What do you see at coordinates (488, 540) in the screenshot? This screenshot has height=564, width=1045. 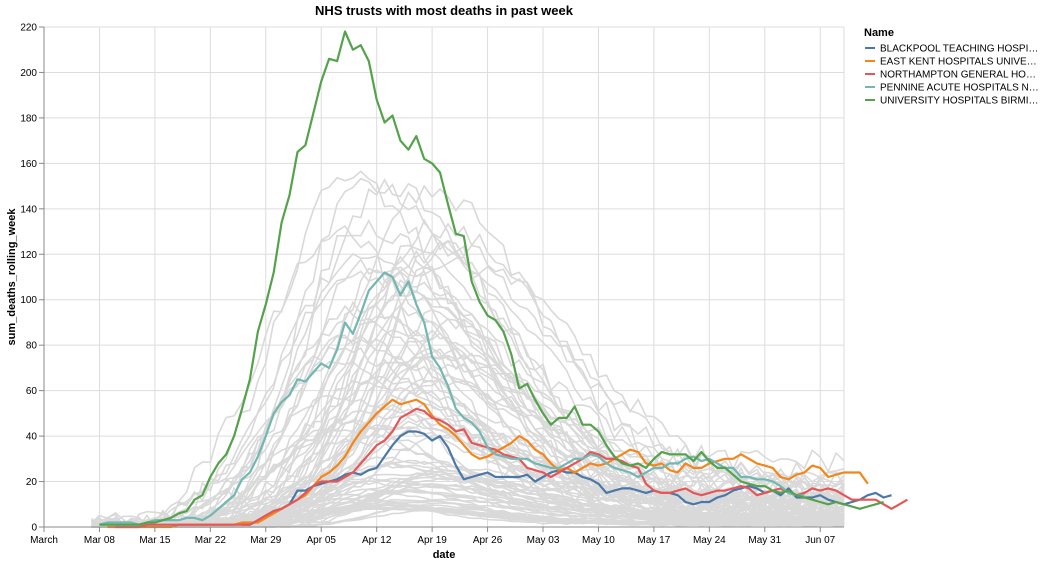 I see `x-tick-label: Apr 26` at bounding box center [488, 540].